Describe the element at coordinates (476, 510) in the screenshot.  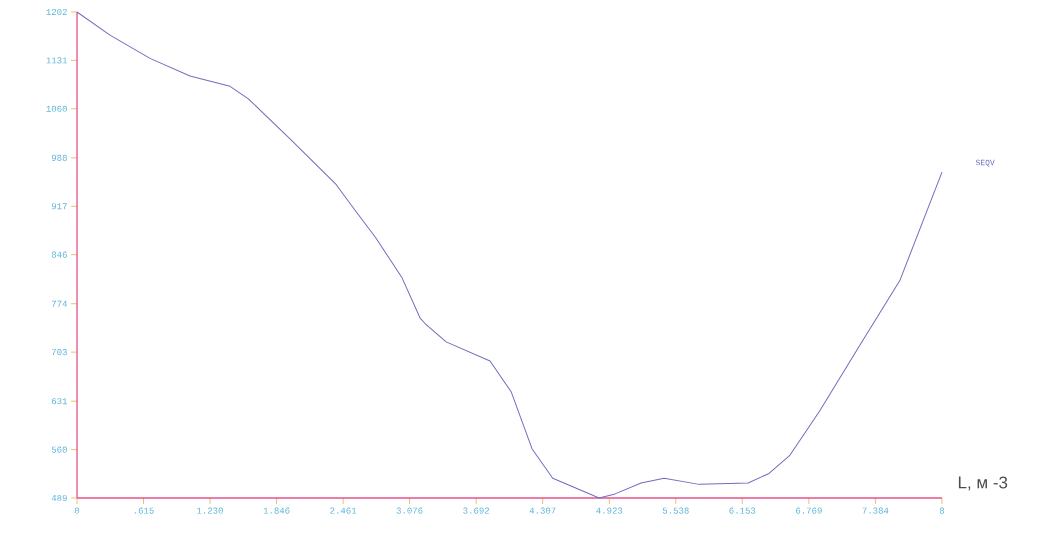
I see `x-tick-label: 3.692` at that location.